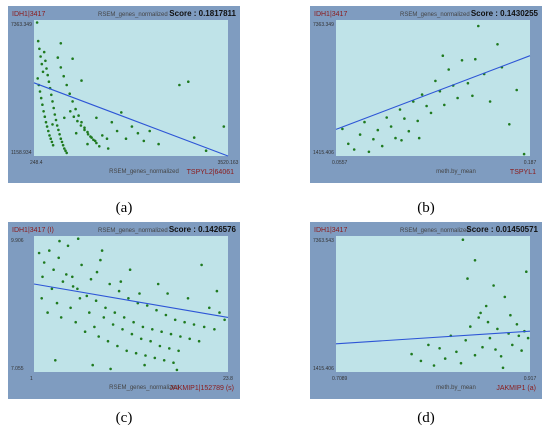 The height and width of the screenshot is (430, 550). I want to click on x-axis-label: meth.by_mean, so click(456, 388).